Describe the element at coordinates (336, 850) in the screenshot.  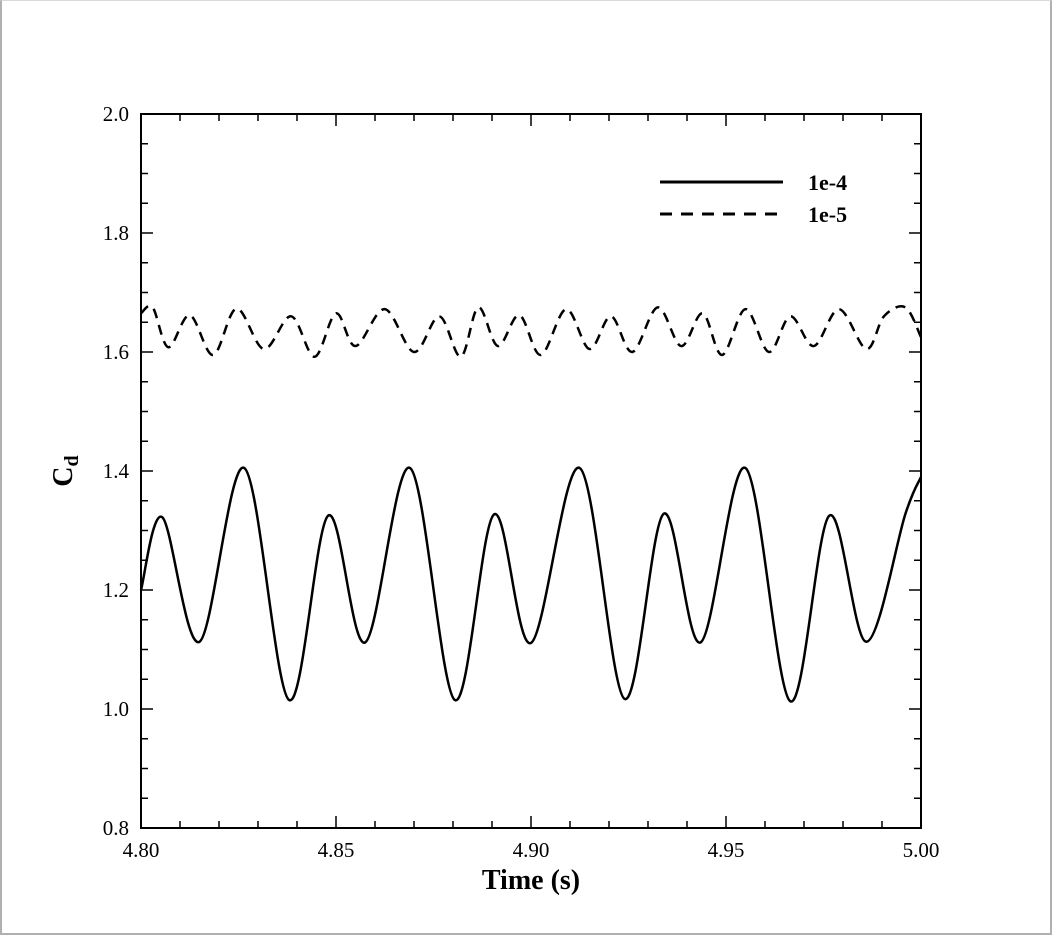
I see `x-tick-label: 4.85` at that location.